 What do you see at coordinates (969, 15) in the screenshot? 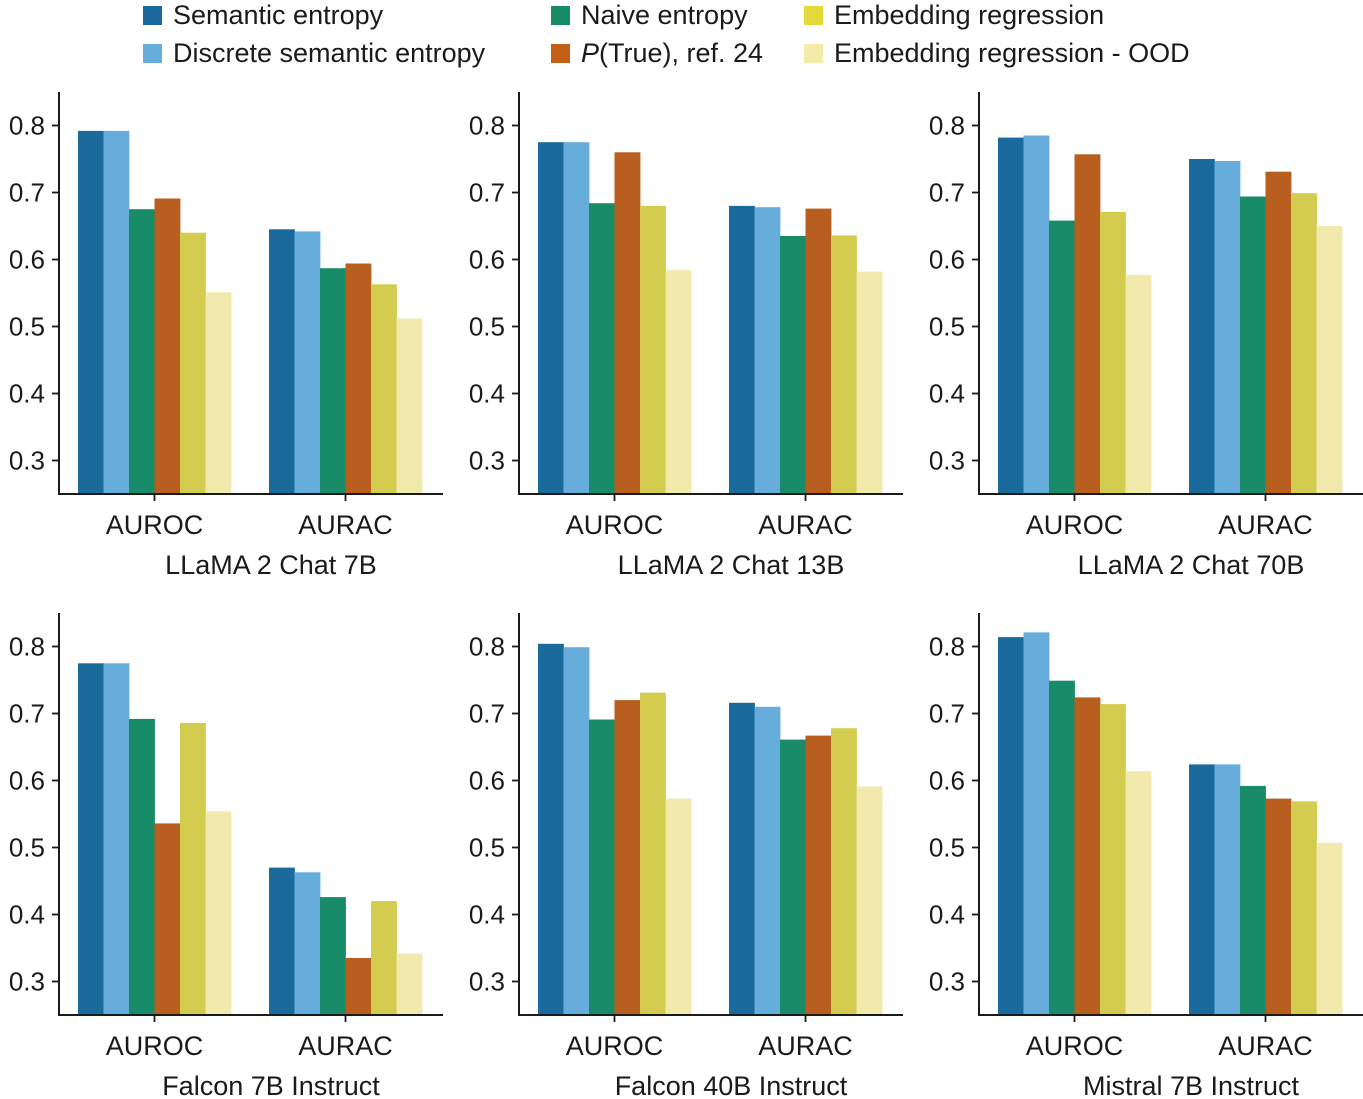
I see `legend-label-embedding-regression: Embedding regression` at bounding box center [969, 15].